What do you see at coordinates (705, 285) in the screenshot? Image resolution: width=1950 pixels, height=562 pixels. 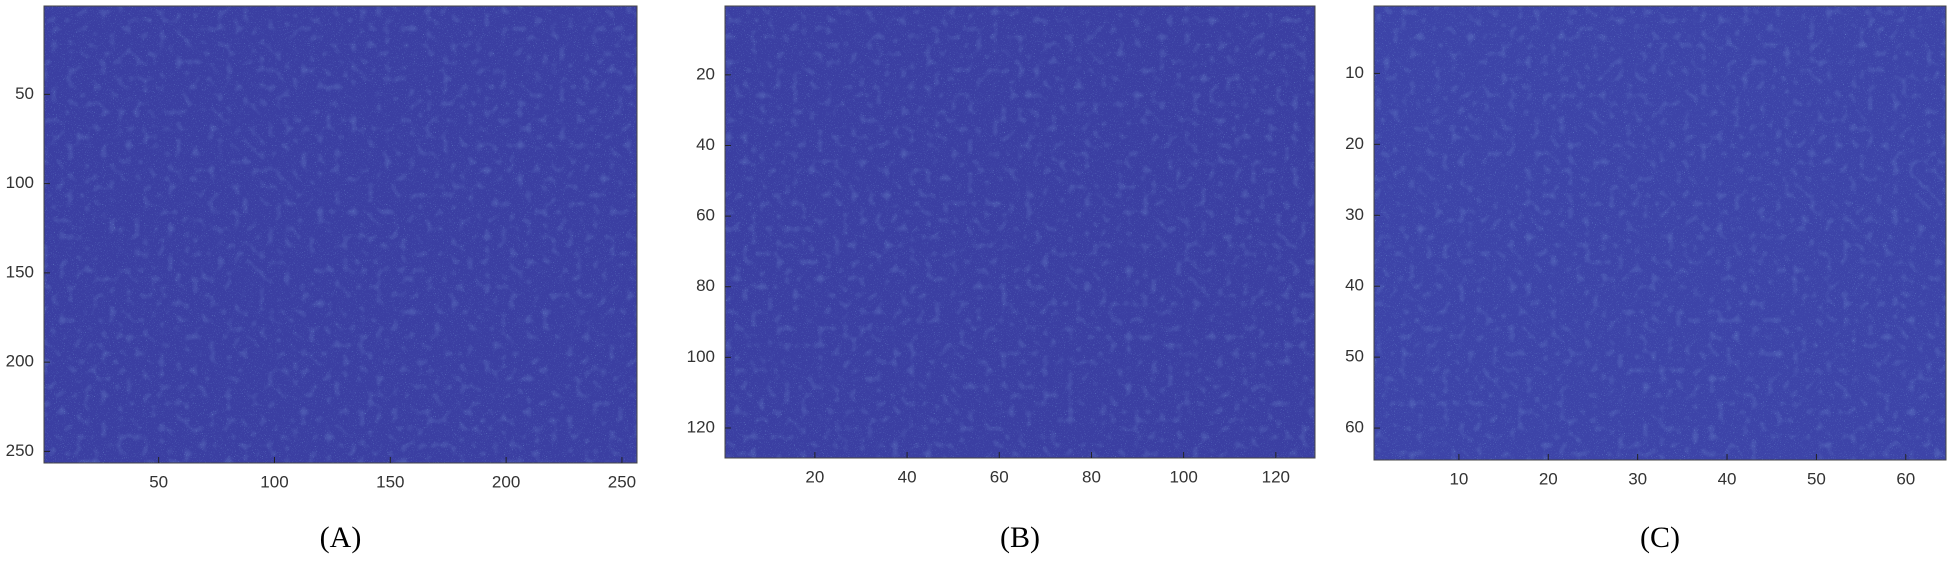 I see `y-tick-label: 80` at bounding box center [705, 285].